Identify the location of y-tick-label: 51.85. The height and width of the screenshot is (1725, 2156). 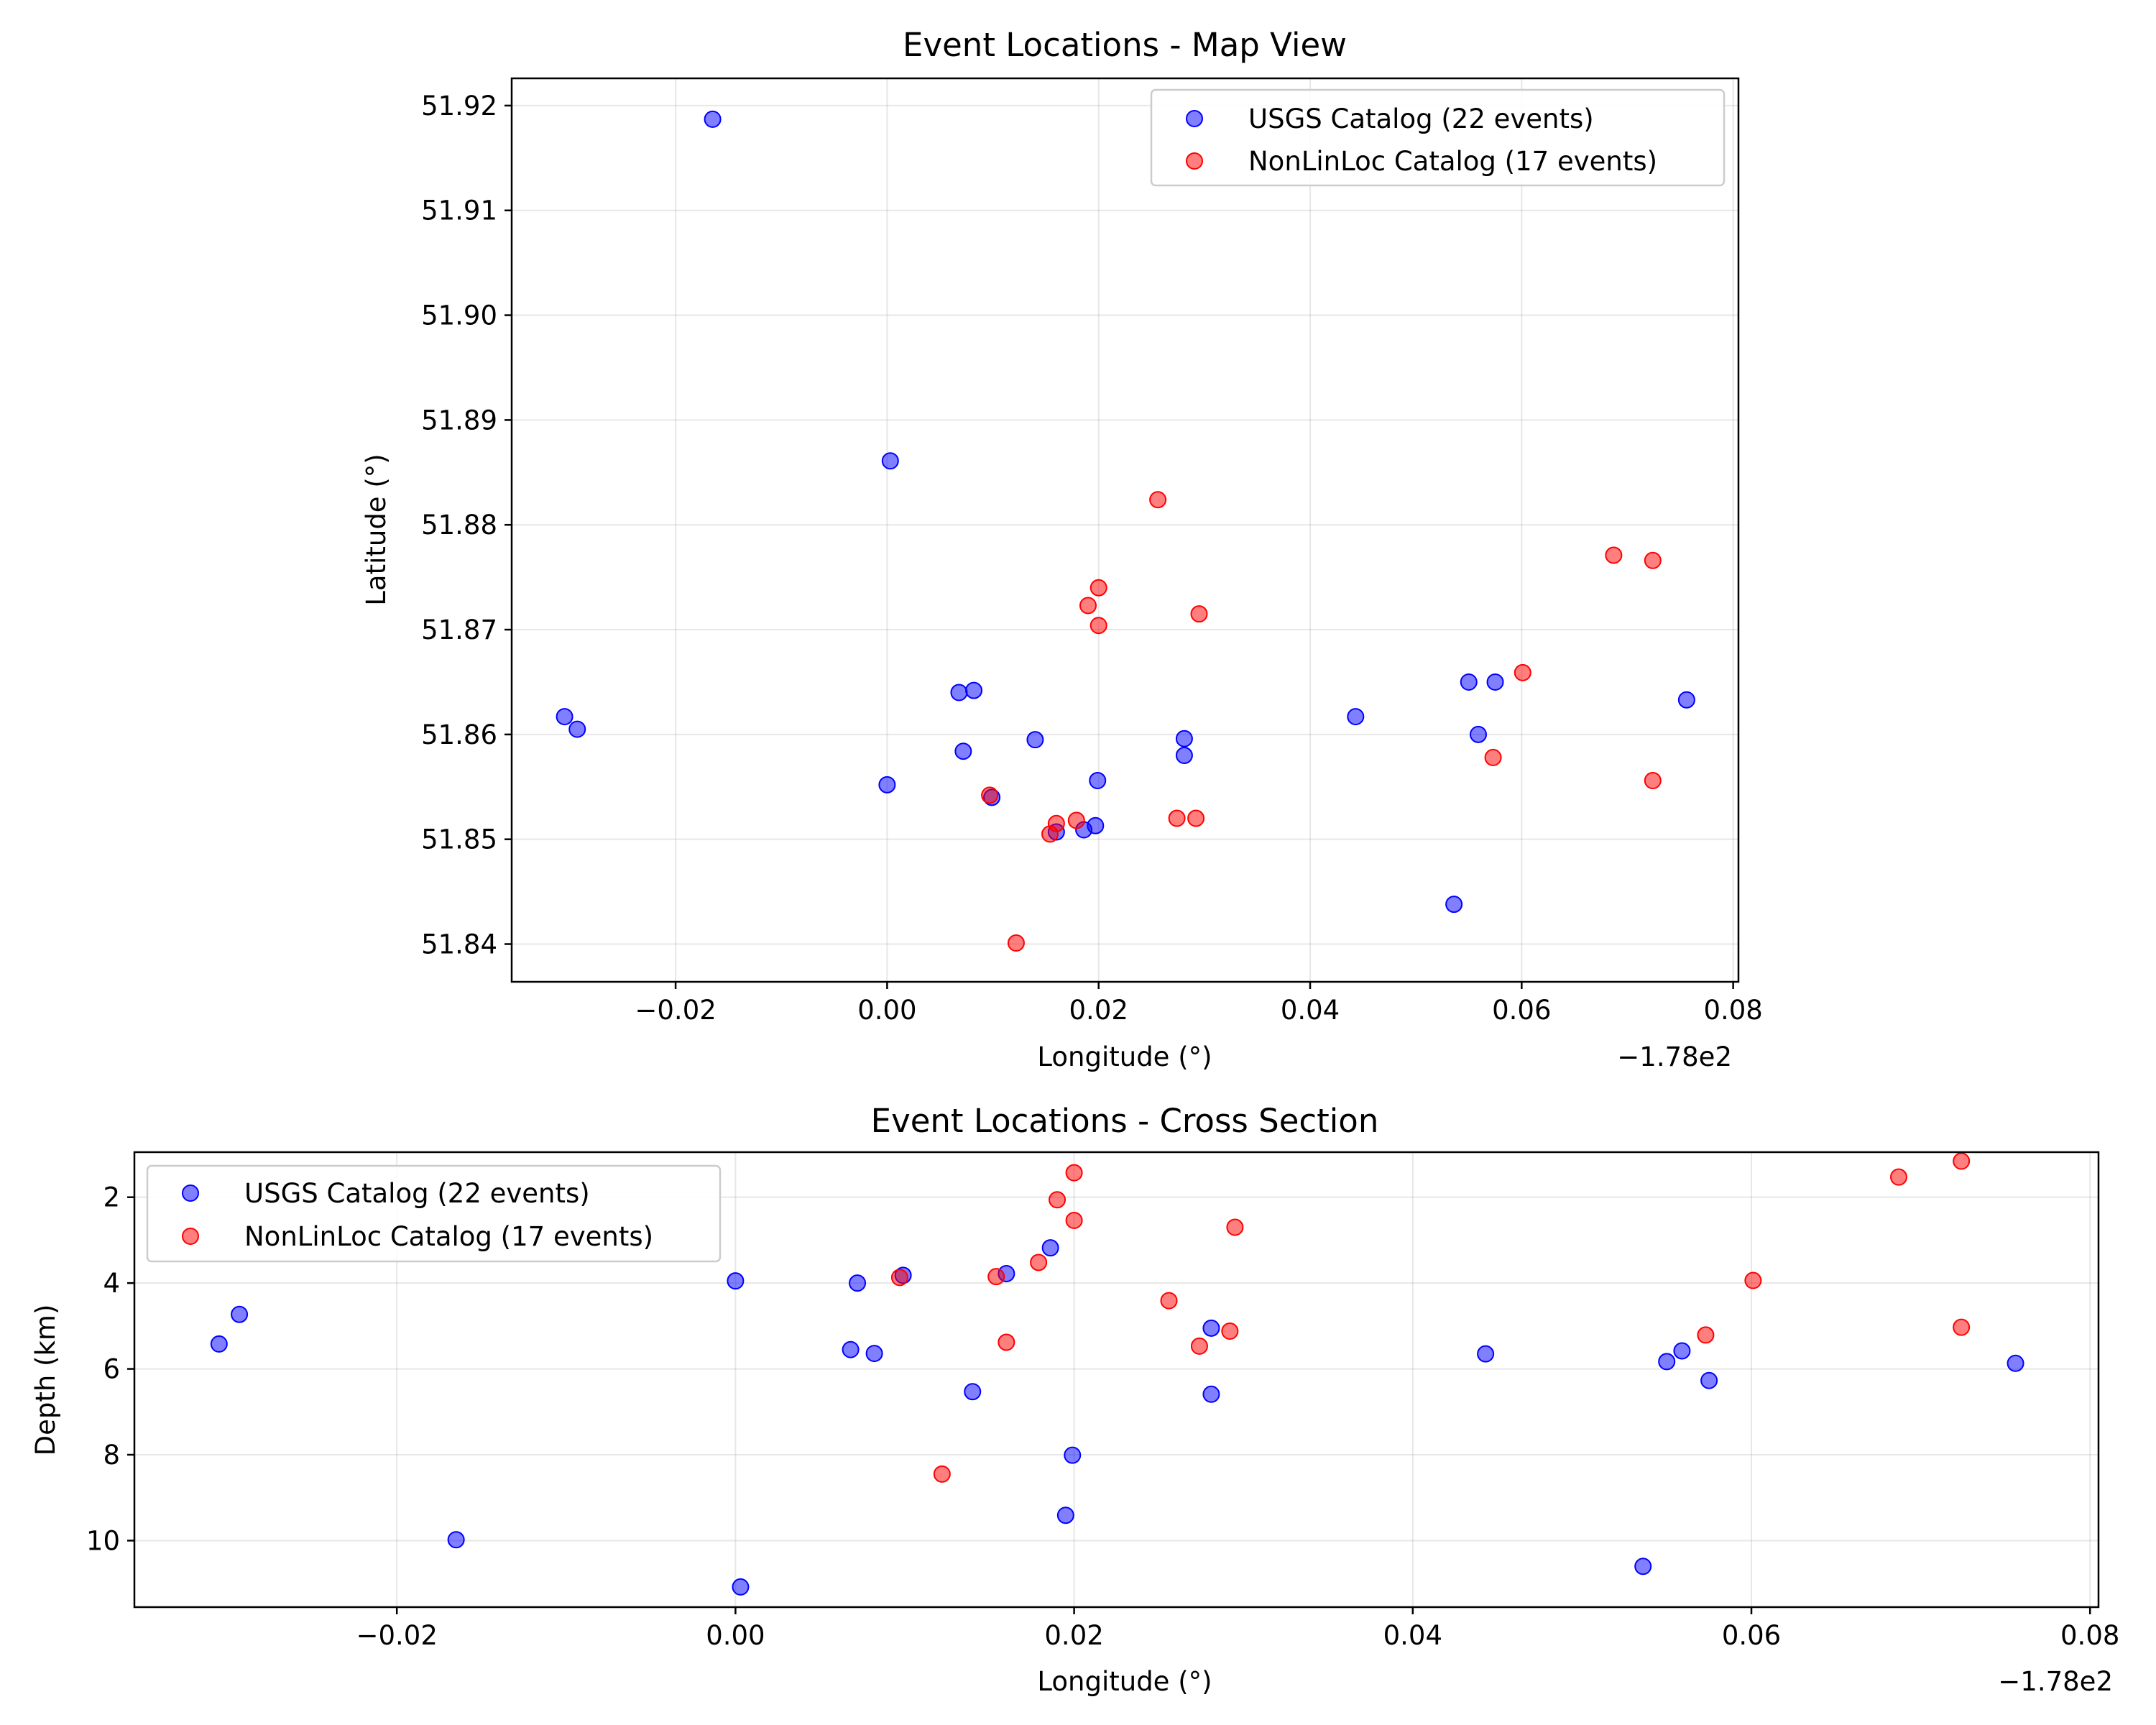
(459, 839).